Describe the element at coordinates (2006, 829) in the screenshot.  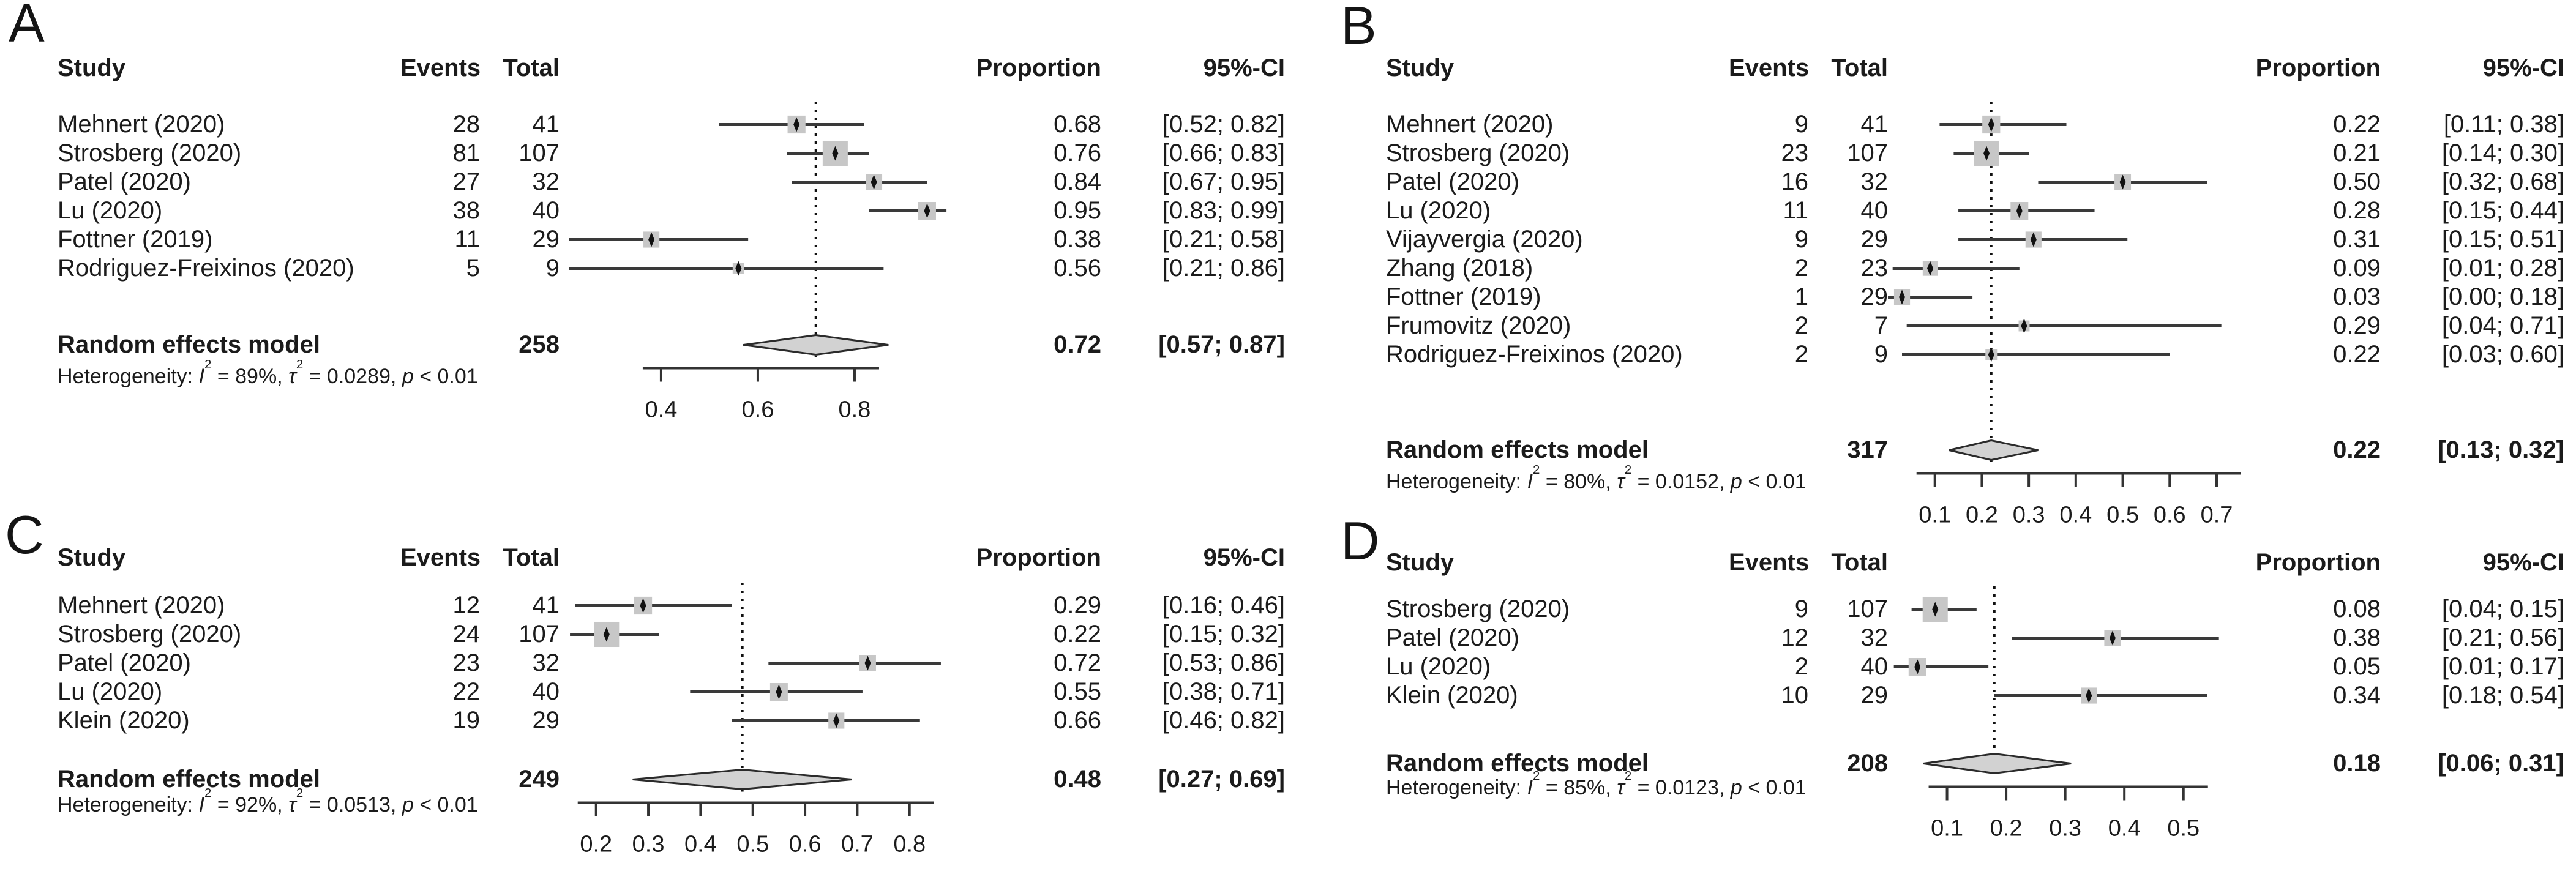
I see `axis-tick-label: 0.2` at that location.